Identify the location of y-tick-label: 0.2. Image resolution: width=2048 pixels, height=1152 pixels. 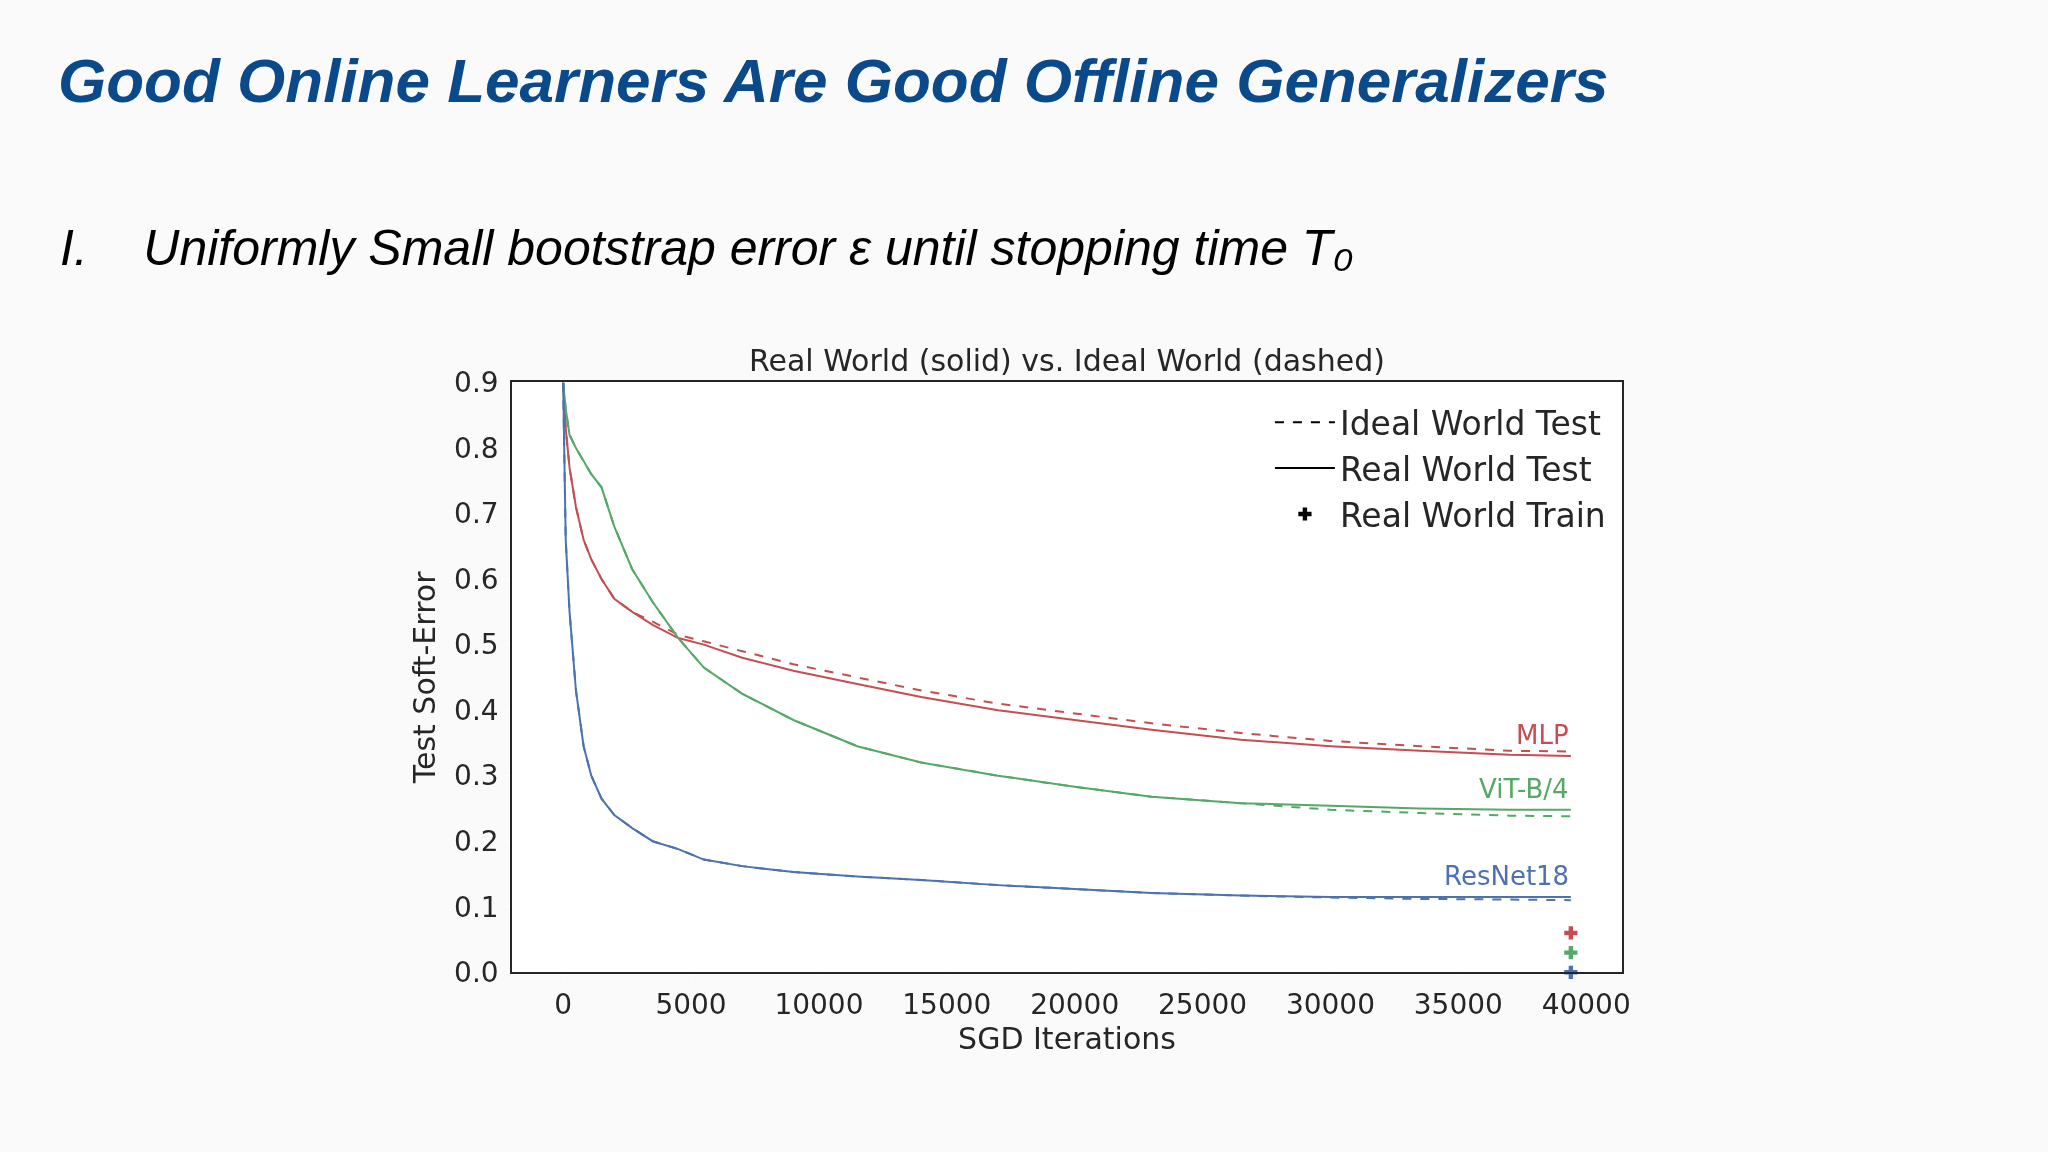
(476, 842).